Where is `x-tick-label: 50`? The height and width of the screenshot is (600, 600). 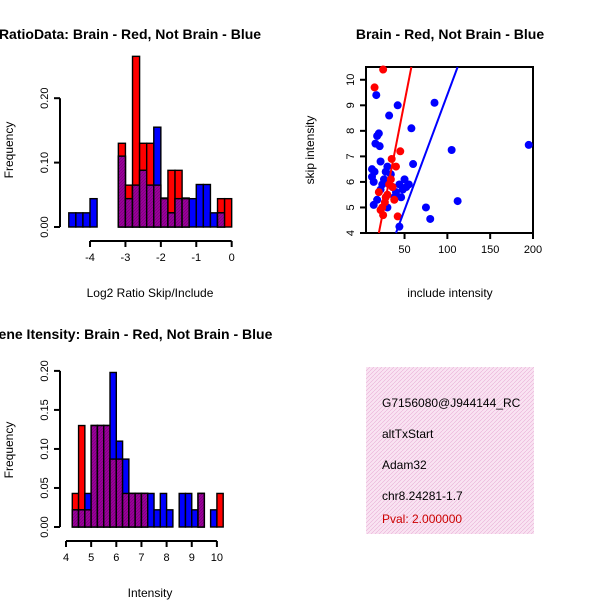 x-tick-label: 50 is located at coordinates (404, 250).